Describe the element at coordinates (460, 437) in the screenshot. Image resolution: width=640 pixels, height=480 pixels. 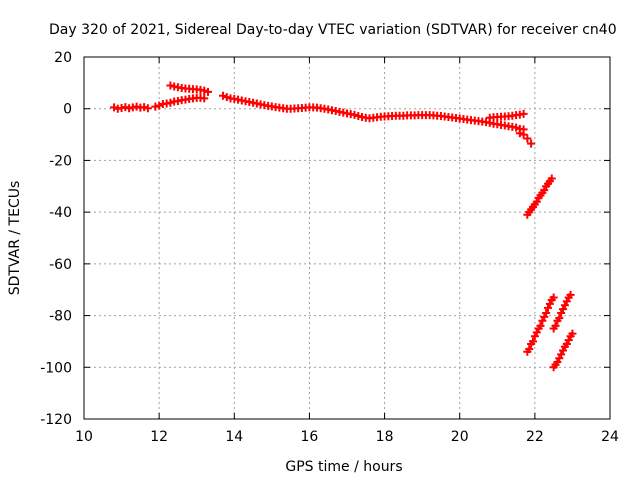
I see `x-tick-label: 20` at that location.